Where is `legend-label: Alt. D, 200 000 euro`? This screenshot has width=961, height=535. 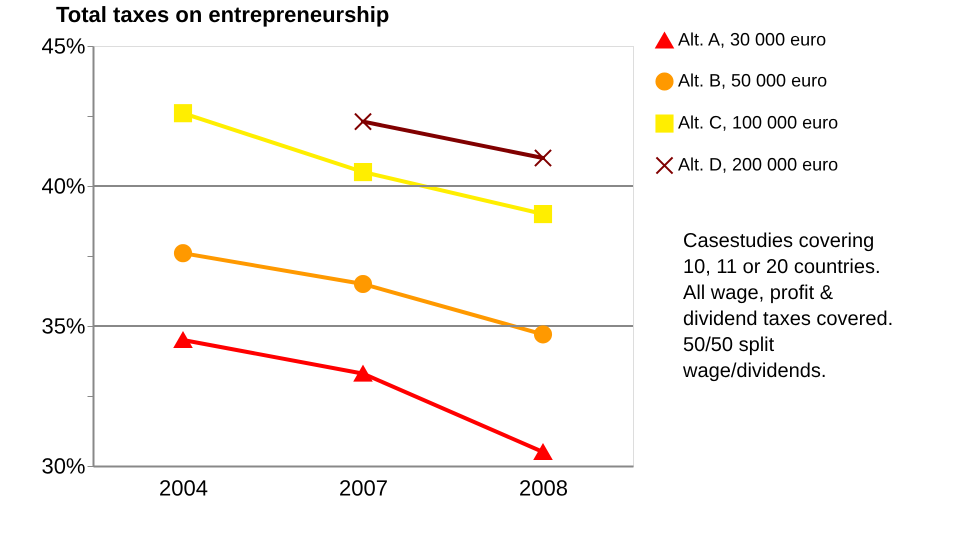 legend-label: Alt. D, 200 000 euro is located at coordinates (758, 164).